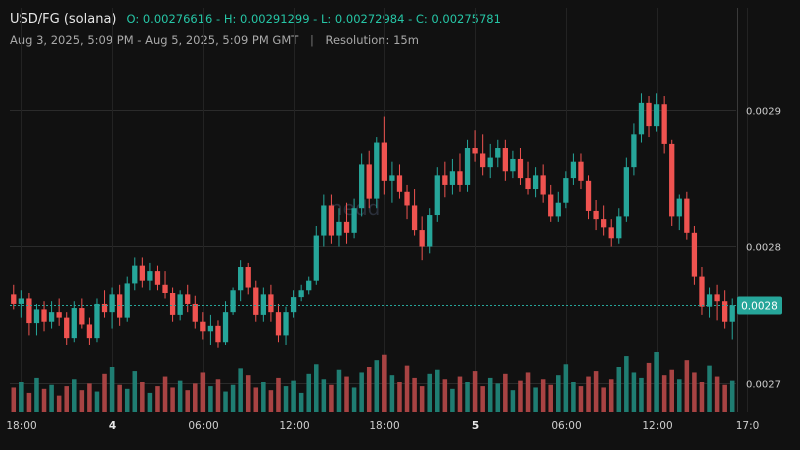  What do you see at coordinates (763, 112) in the screenshot?
I see `y-tick-label: 0.0029` at bounding box center [763, 112].